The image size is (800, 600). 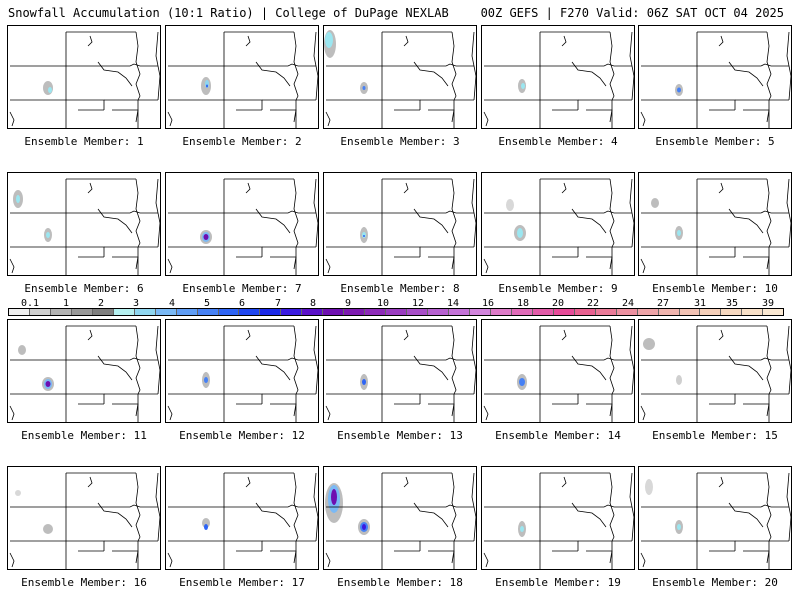 I want to click on member-label: Ensemble Member: 6, so click(x=84, y=288).